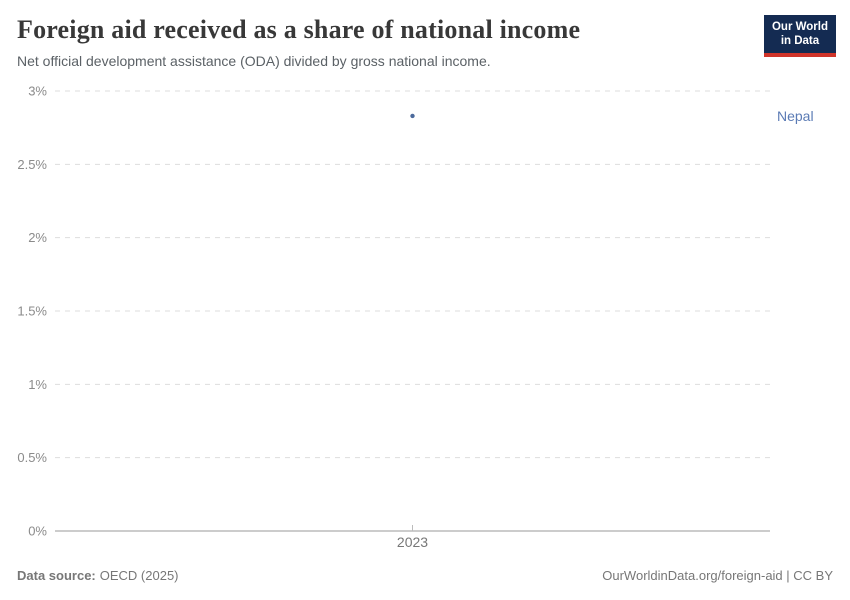 This screenshot has height=600, width=850. What do you see at coordinates (795, 116) in the screenshot?
I see `entity-label-nepal: Nepal` at bounding box center [795, 116].